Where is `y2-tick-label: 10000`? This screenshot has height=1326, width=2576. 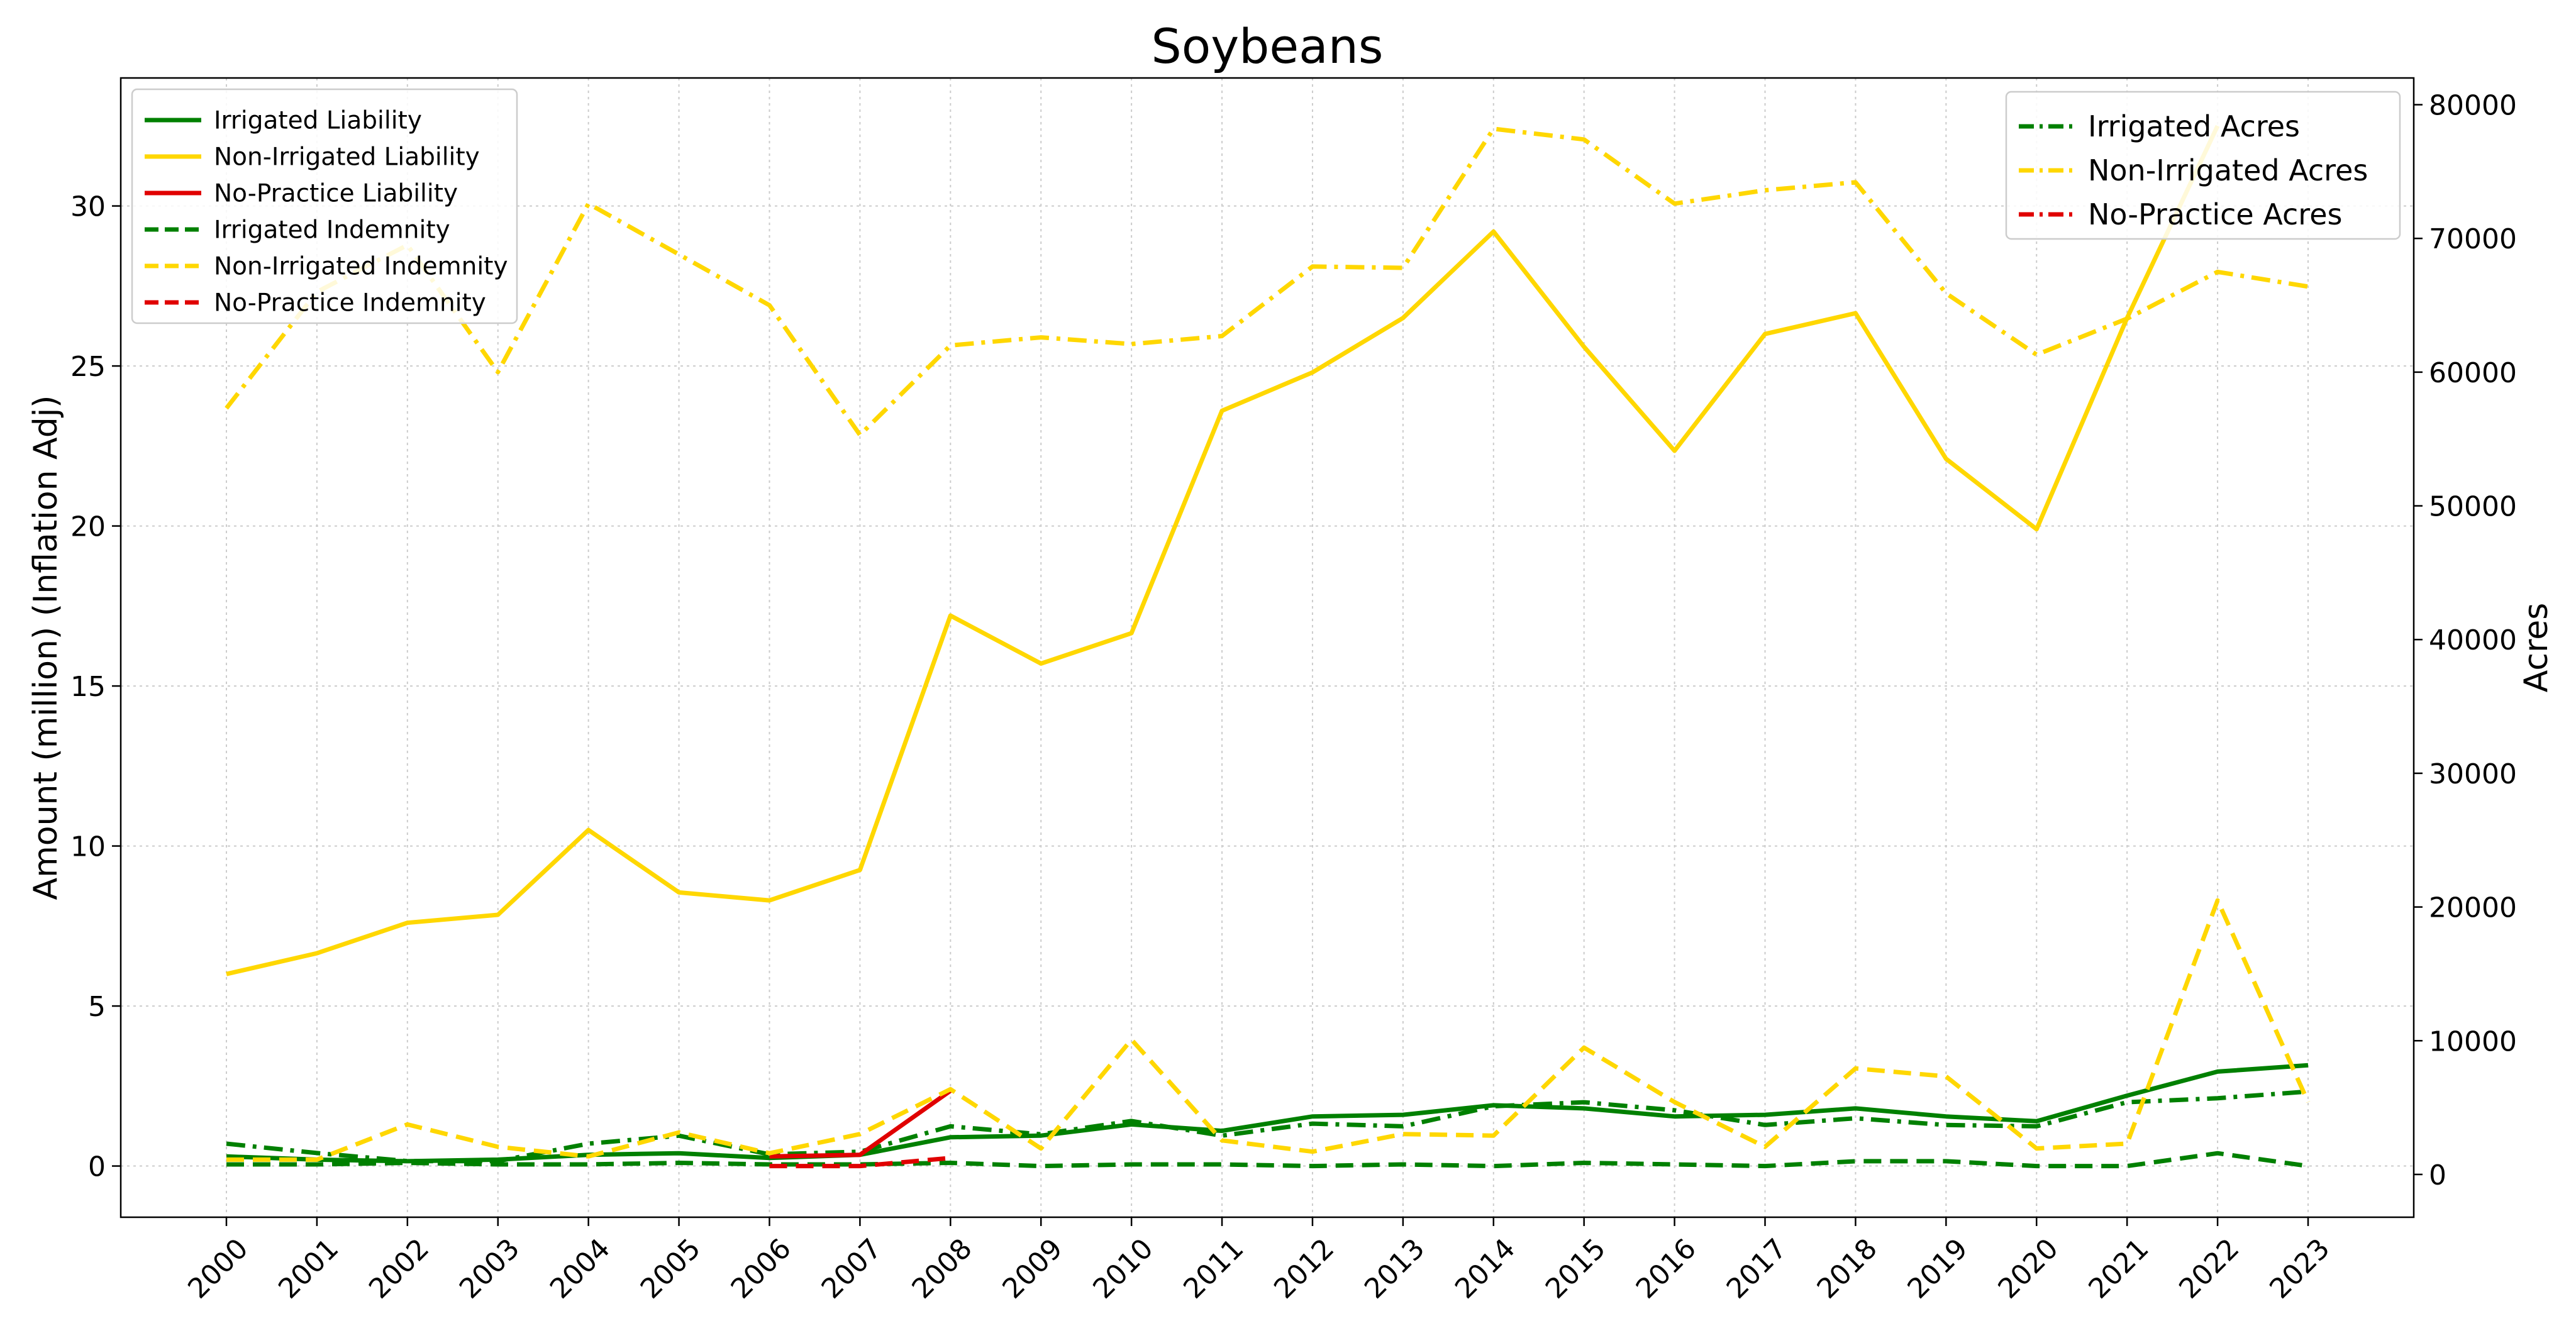 y2-tick-label: 10000 is located at coordinates (2473, 1041).